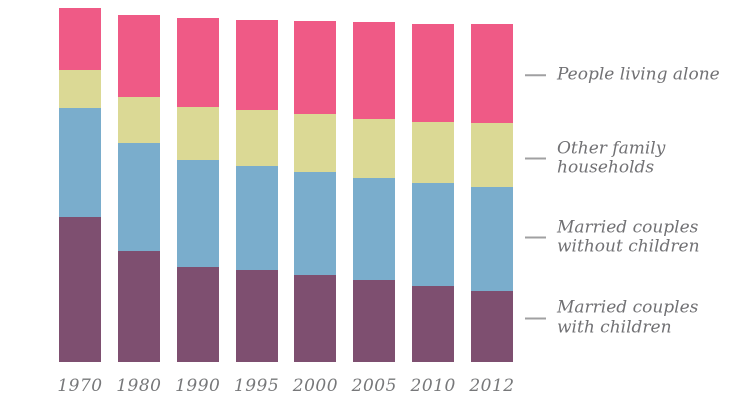 This screenshot has height=412, width=733. Describe the element at coordinates (433, 152) in the screenshot. I see `bar-2010-segment-other-family-households` at that location.